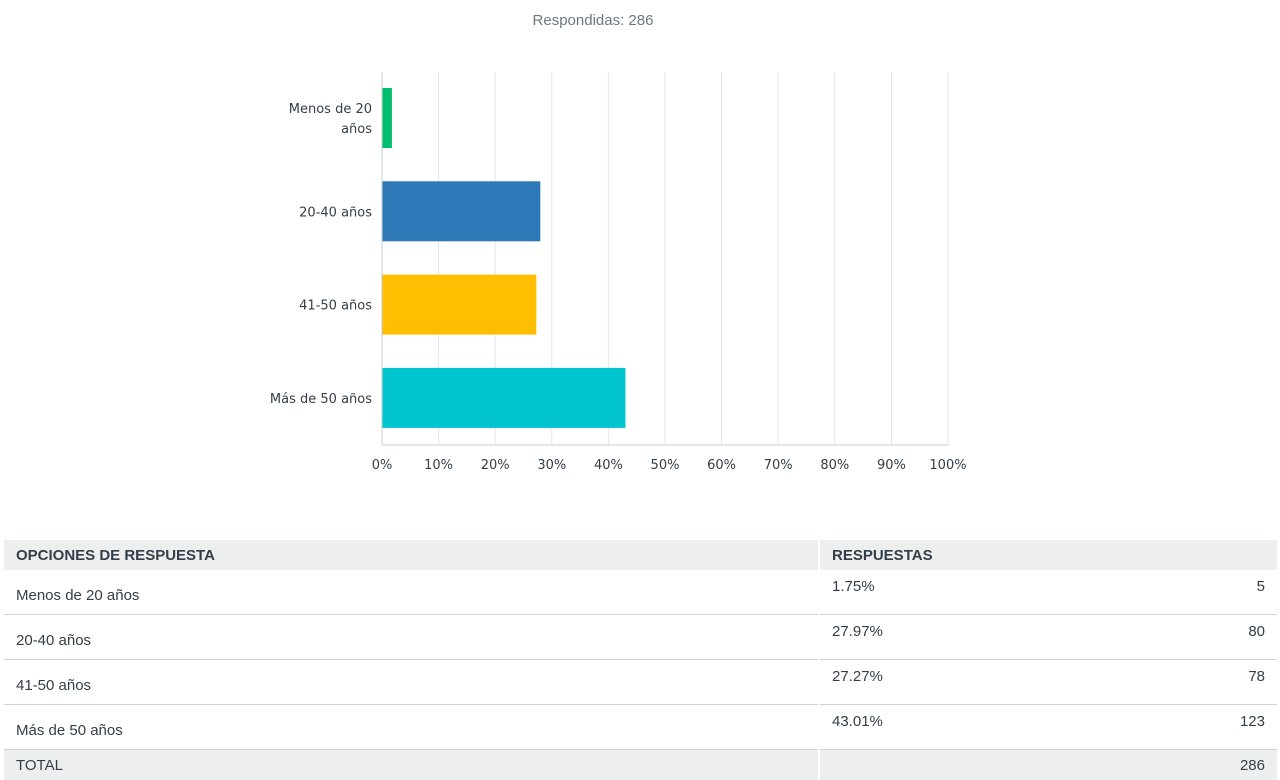 The width and height of the screenshot is (1280, 780). I want to click on table-row: 41-50 años 27.27% 78, so click(640, 682).